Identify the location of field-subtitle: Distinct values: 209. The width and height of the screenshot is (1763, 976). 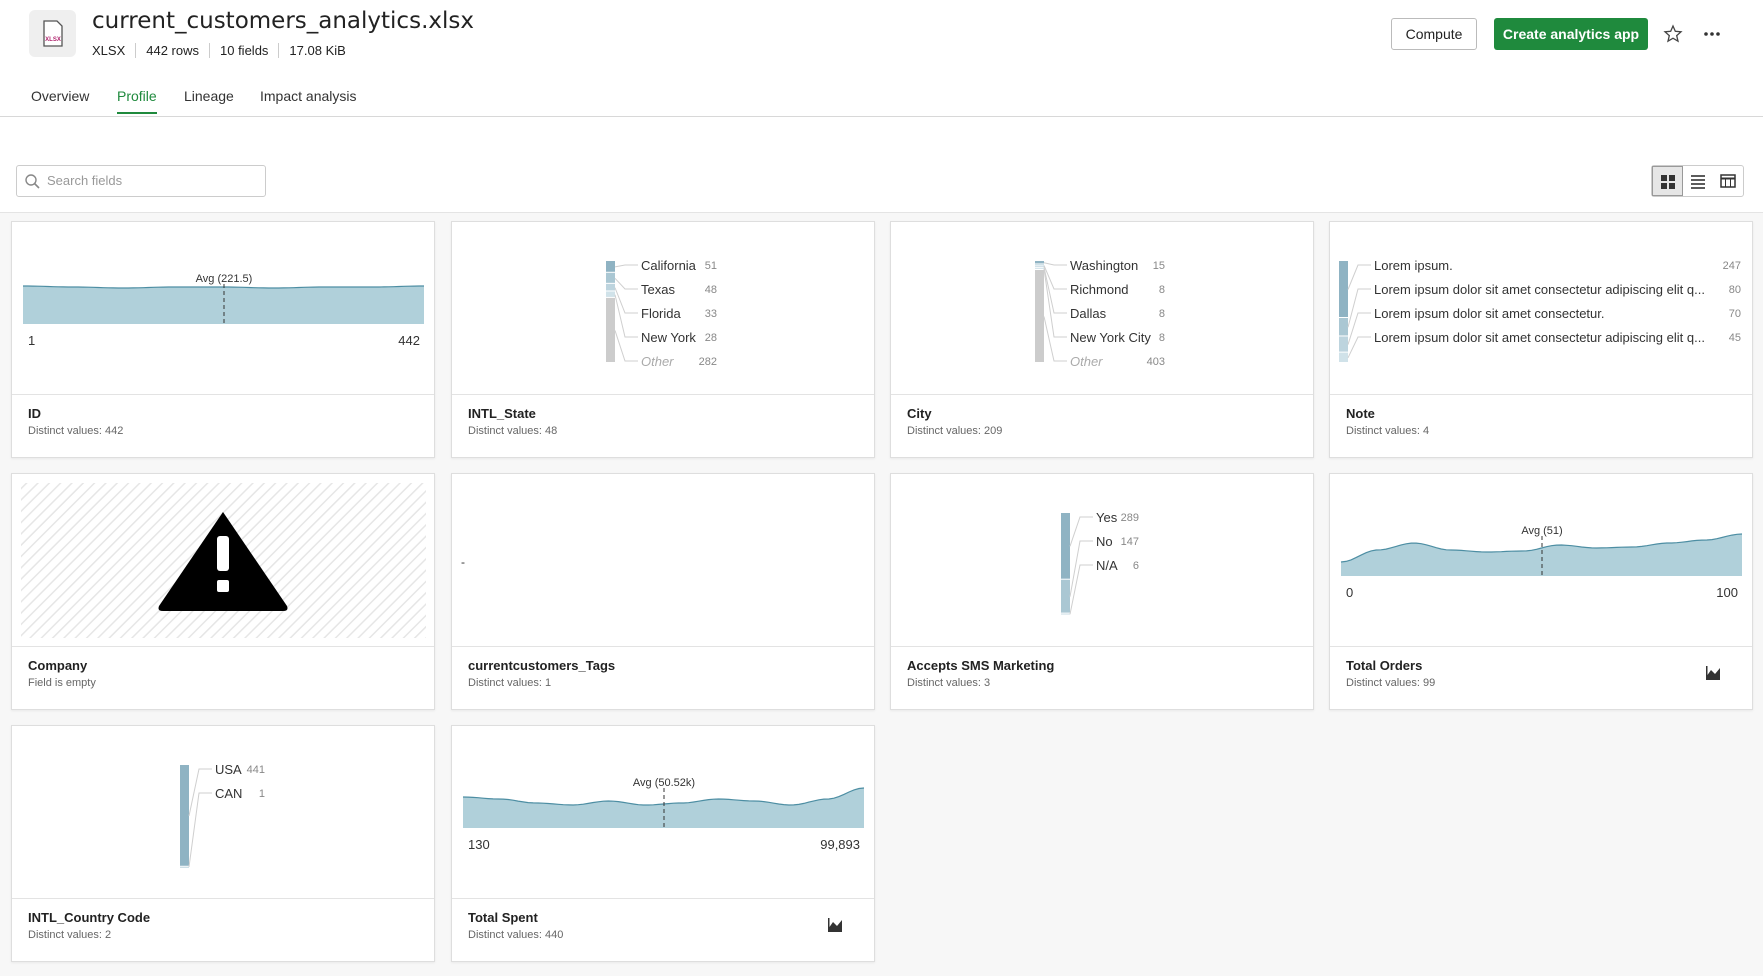
(955, 431).